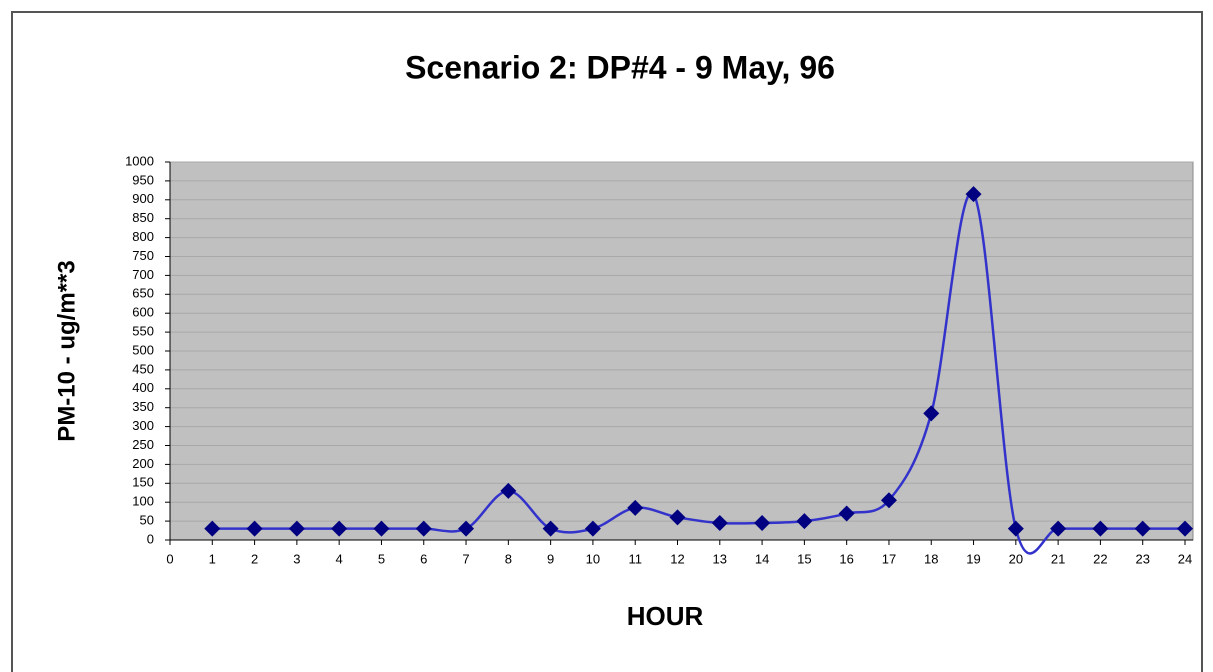 Image resolution: width=1213 pixels, height=672 pixels. I want to click on y-tick-label: 100, so click(143, 501).